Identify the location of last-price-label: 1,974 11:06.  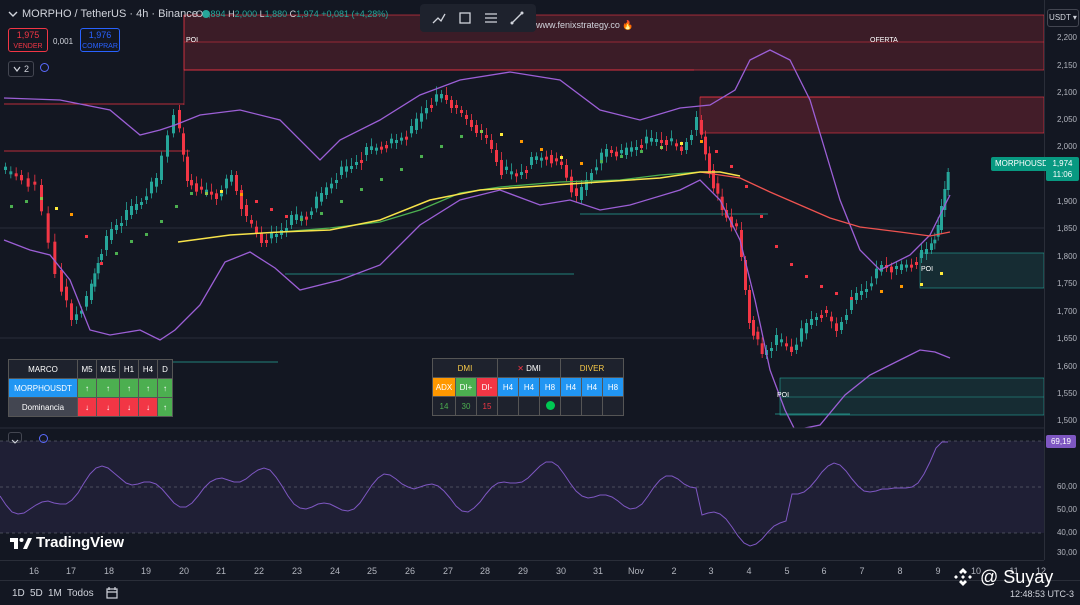
(1062, 169).